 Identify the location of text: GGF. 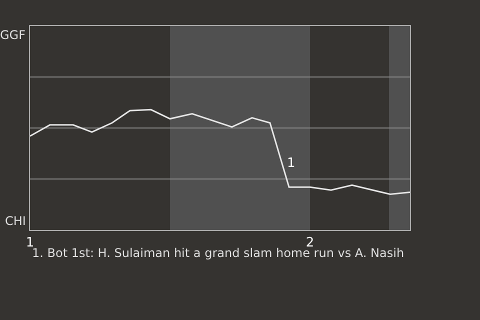
(13, 35).